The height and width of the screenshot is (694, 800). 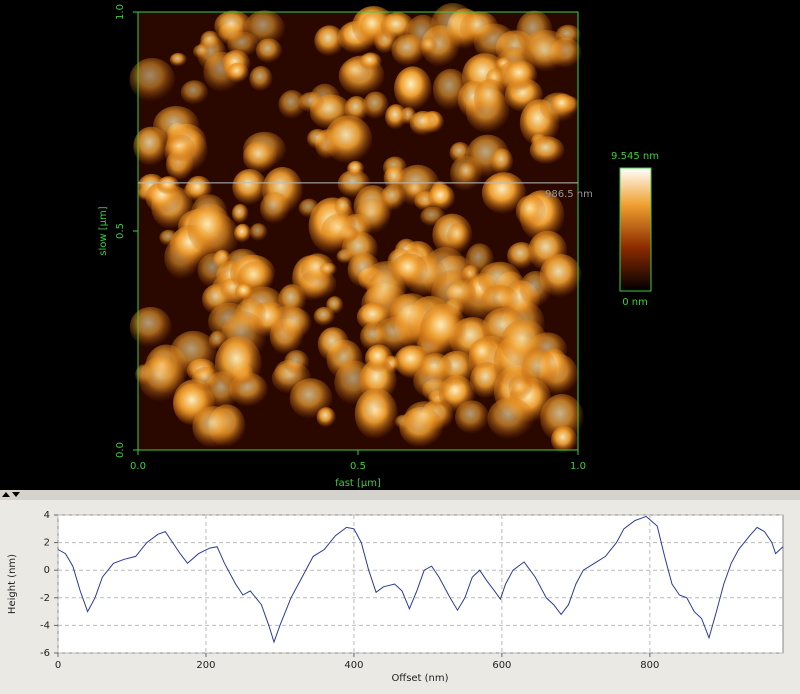 What do you see at coordinates (103, 230) in the screenshot?
I see `y-axis-label: slow [µm]` at bounding box center [103, 230].